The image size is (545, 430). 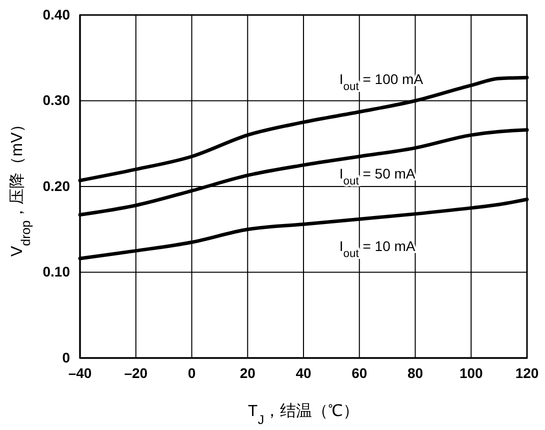 What do you see at coordinates (56, 100) in the screenshot?
I see `y-tick-label: 0.30` at bounding box center [56, 100].